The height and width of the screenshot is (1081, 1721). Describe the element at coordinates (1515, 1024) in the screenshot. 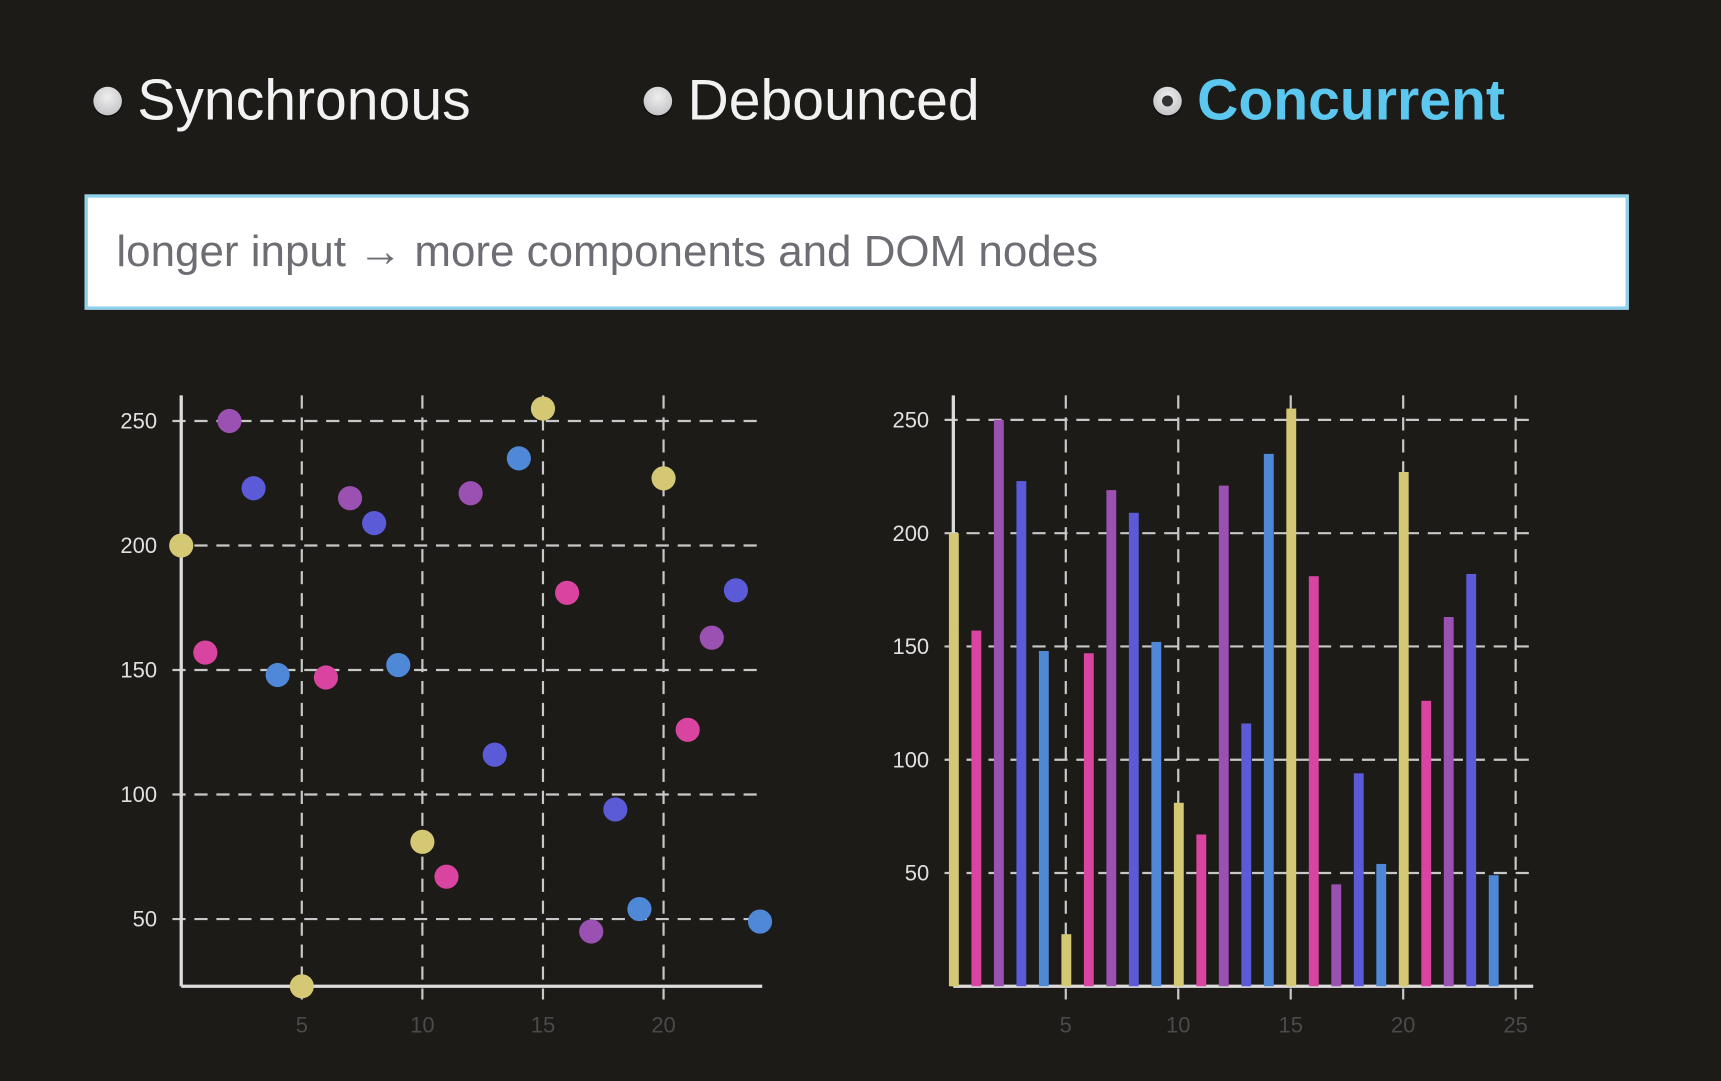

I see `x-tick-label: 25` at that location.